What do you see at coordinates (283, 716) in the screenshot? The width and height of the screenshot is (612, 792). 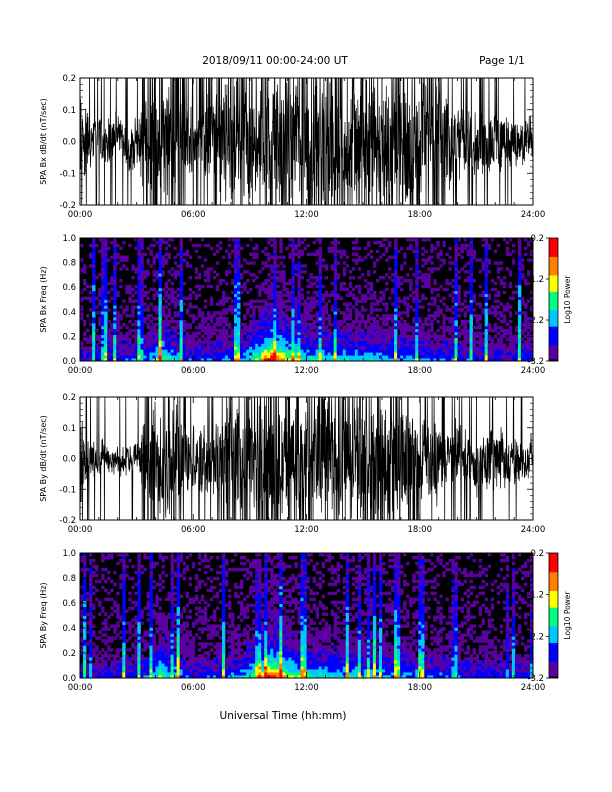 I see `x-axis-title: Universal Time (hh:mm)` at bounding box center [283, 716].